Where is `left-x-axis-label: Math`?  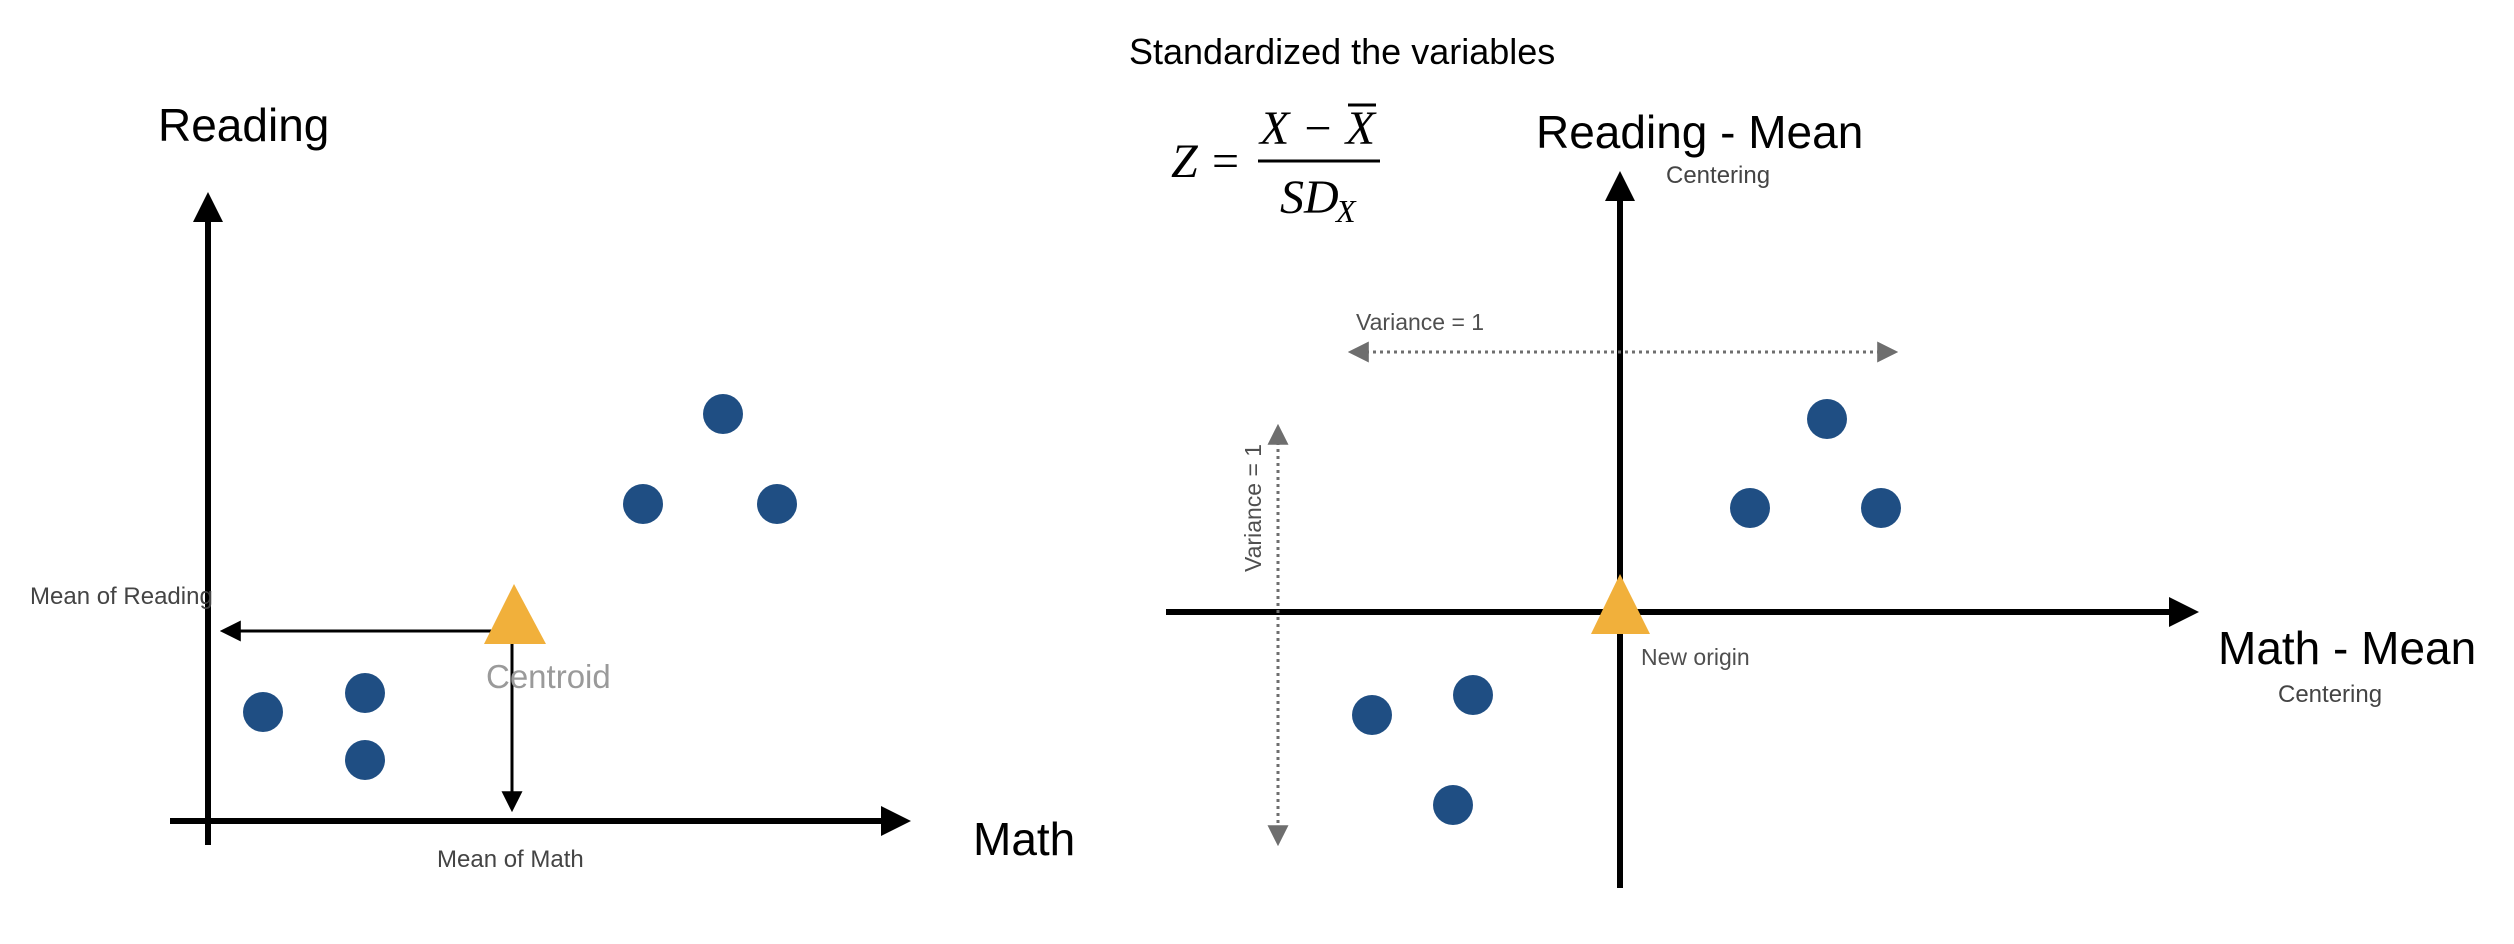
left-x-axis-label: Math is located at coordinates (1024, 839).